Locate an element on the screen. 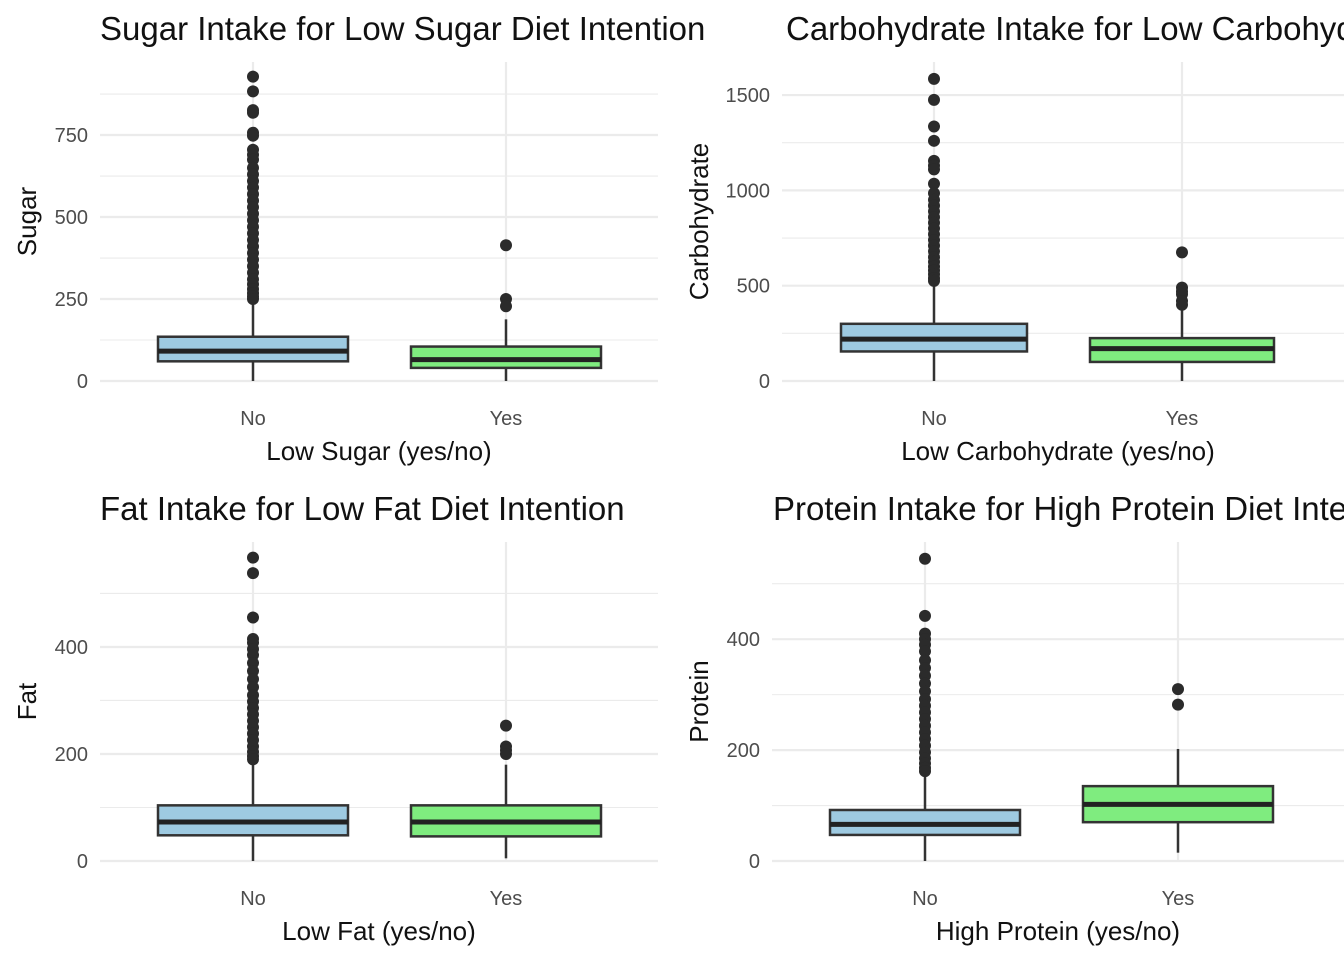 This screenshot has height=960, width=1344. y-axis-title: Carbohydrate is located at coordinates (699, 222).